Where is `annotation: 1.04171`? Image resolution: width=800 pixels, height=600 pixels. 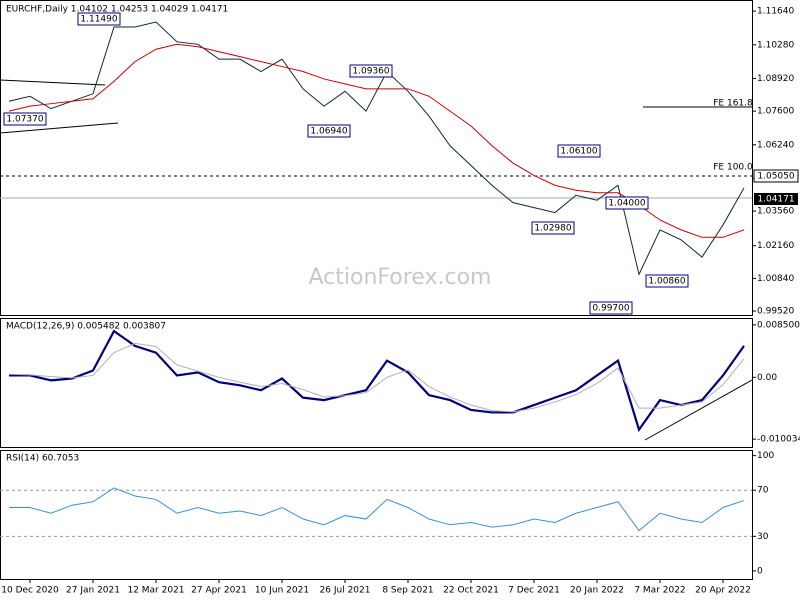 annotation: 1.04171 is located at coordinates (775, 200).